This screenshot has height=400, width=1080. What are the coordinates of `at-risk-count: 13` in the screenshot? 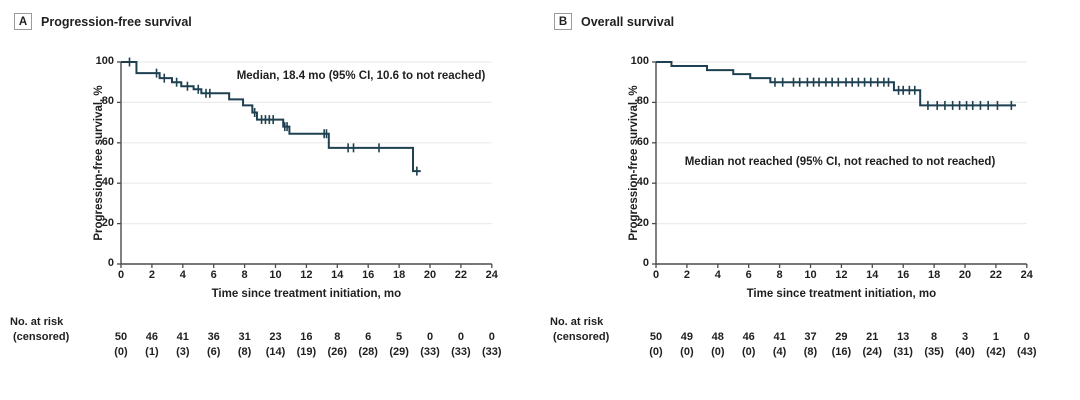 It's located at (903, 337).